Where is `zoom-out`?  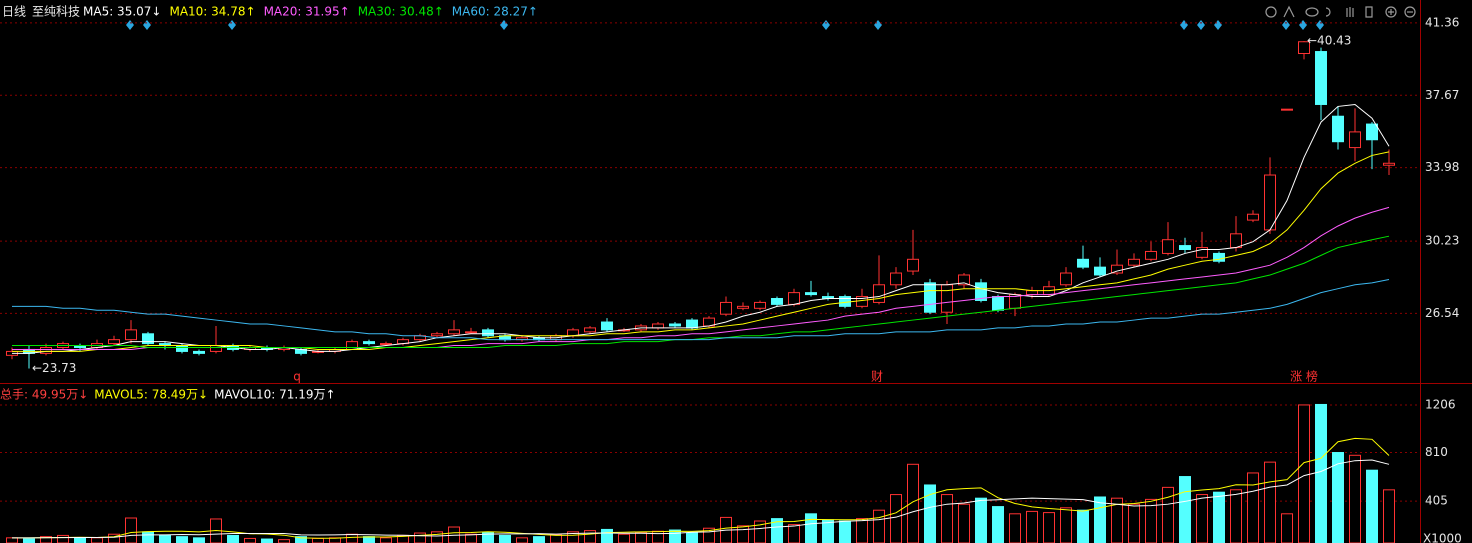
zoom-out is located at coordinates (1410, 12).